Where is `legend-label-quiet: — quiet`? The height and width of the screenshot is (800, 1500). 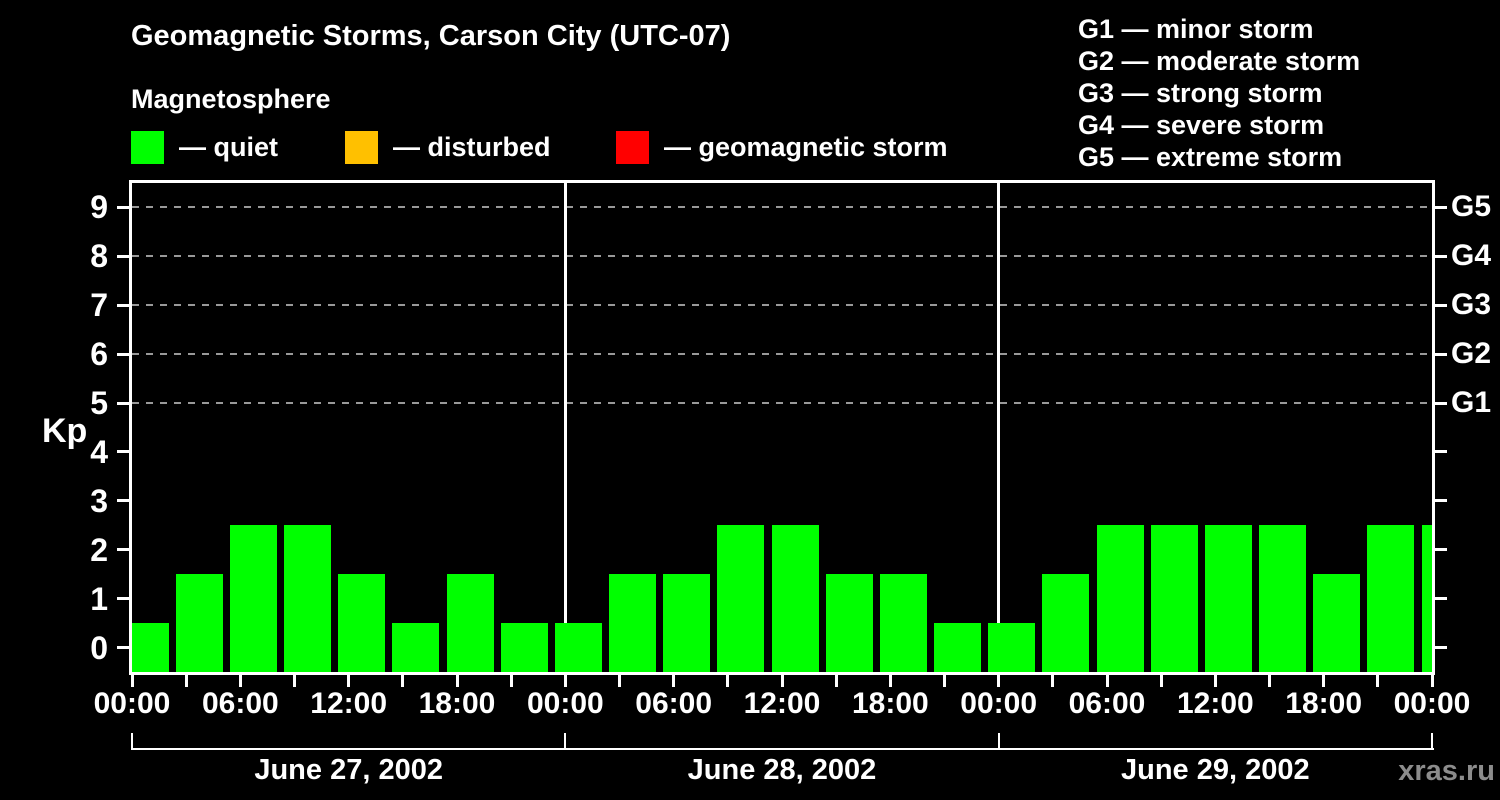 legend-label-quiet: — quiet is located at coordinates (228, 146).